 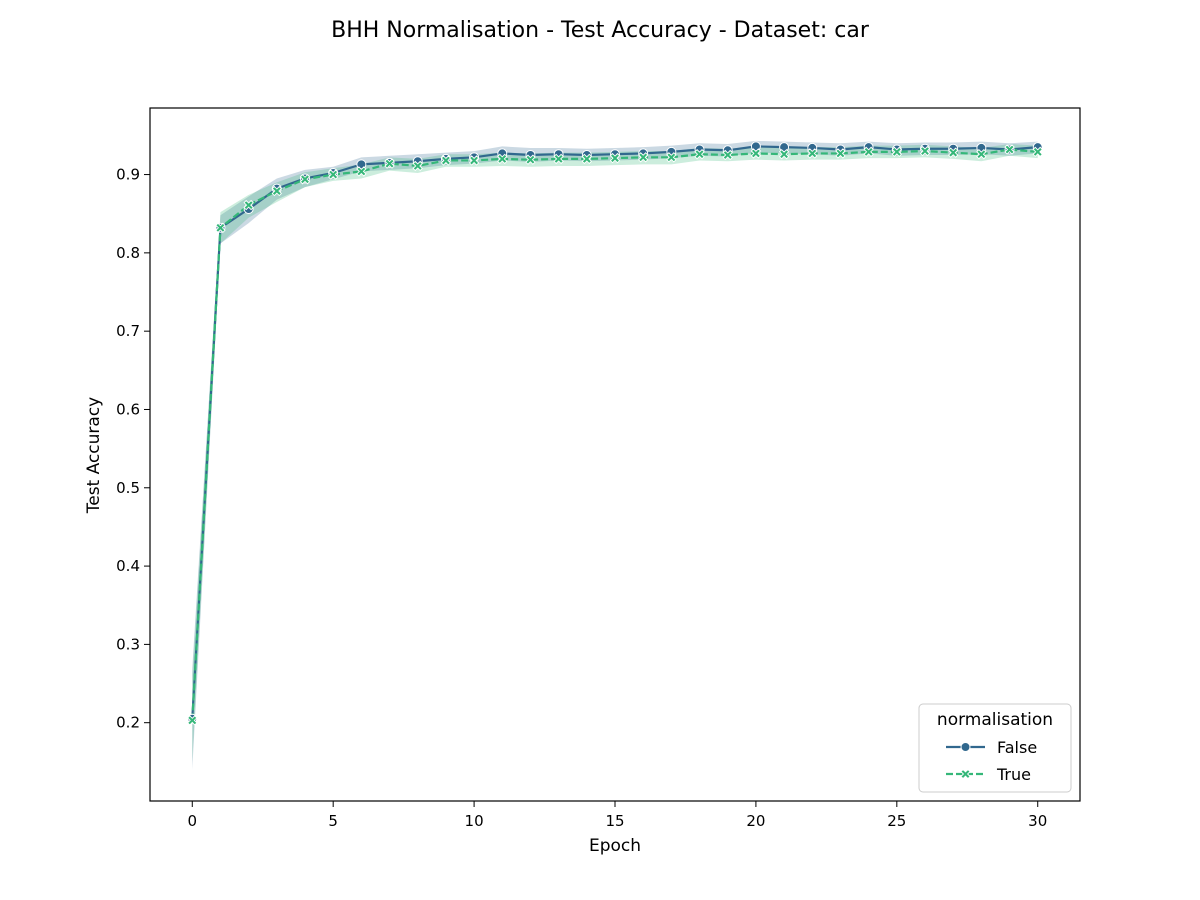 What do you see at coordinates (94, 456) in the screenshot?
I see `y-axis-label: Test Accuracy` at bounding box center [94, 456].